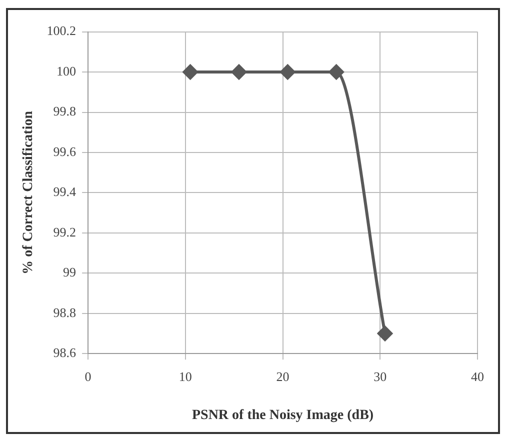 The image size is (508, 444). I want to click on y-tick-label: 98.6, so click(65, 352).